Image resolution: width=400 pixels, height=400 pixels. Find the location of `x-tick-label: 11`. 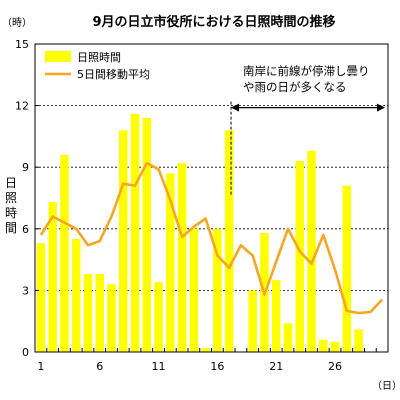

x-tick-label: 11 is located at coordinates (159, 366).